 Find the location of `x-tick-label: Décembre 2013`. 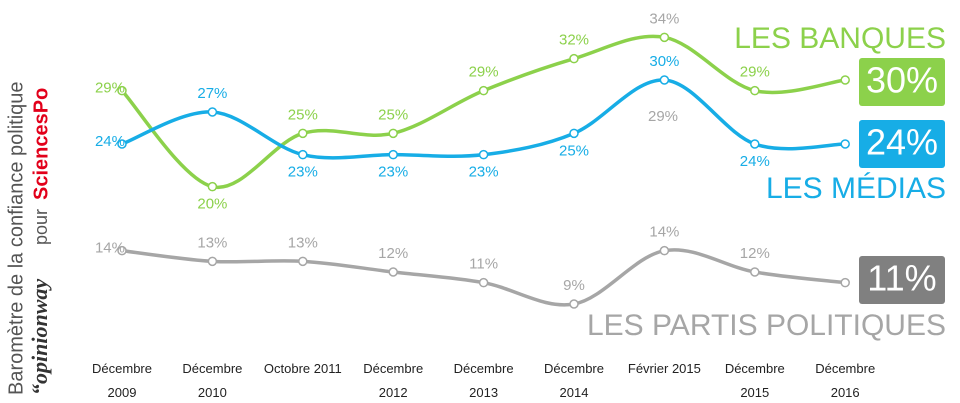

x-tick-label: Décembre 2013 is located at coordinates (483, 380).